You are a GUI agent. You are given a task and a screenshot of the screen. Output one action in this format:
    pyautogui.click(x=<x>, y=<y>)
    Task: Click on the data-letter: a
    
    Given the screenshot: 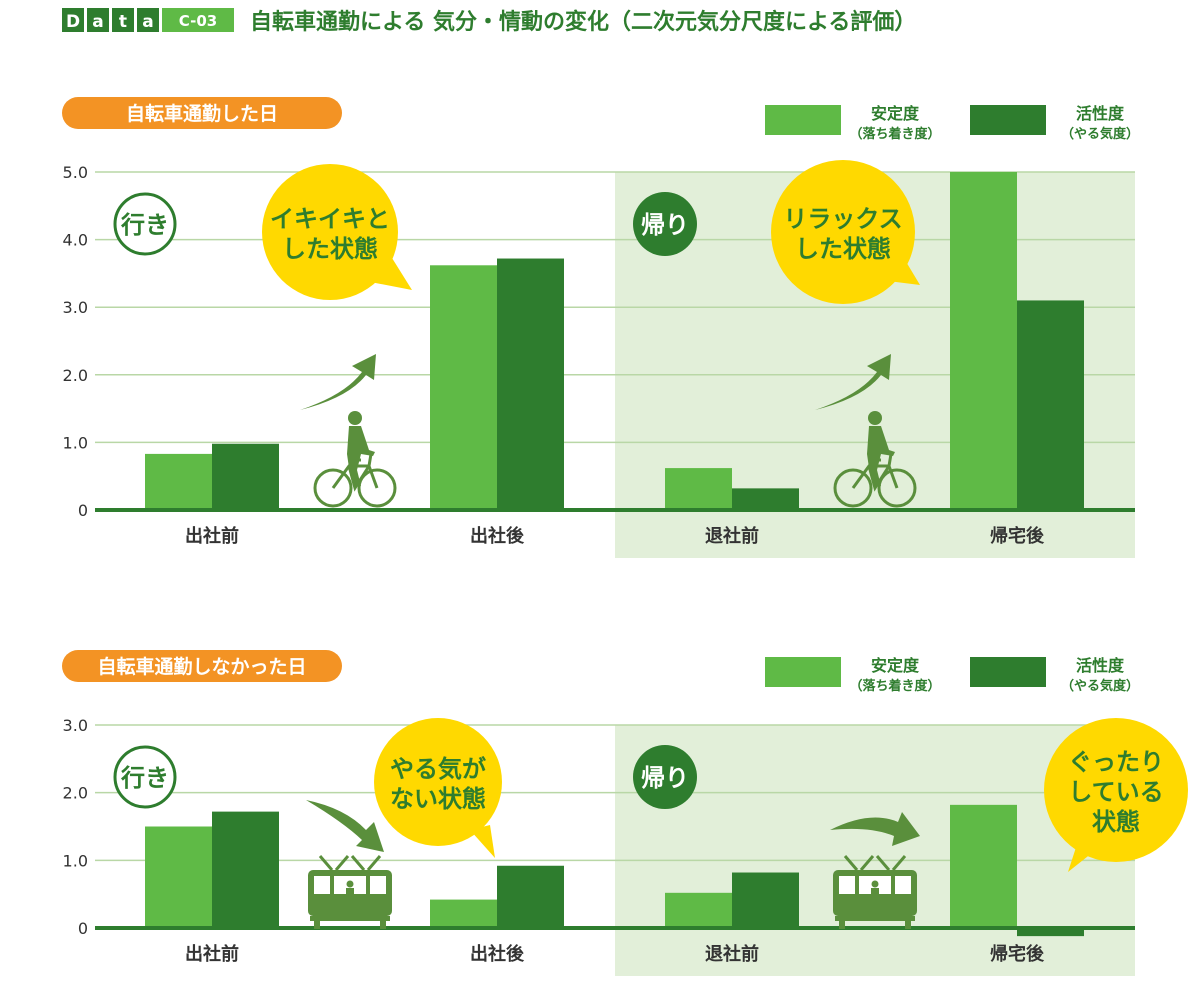 What is the action you would take?
    pyautogui.click(x=147, y=22)
    